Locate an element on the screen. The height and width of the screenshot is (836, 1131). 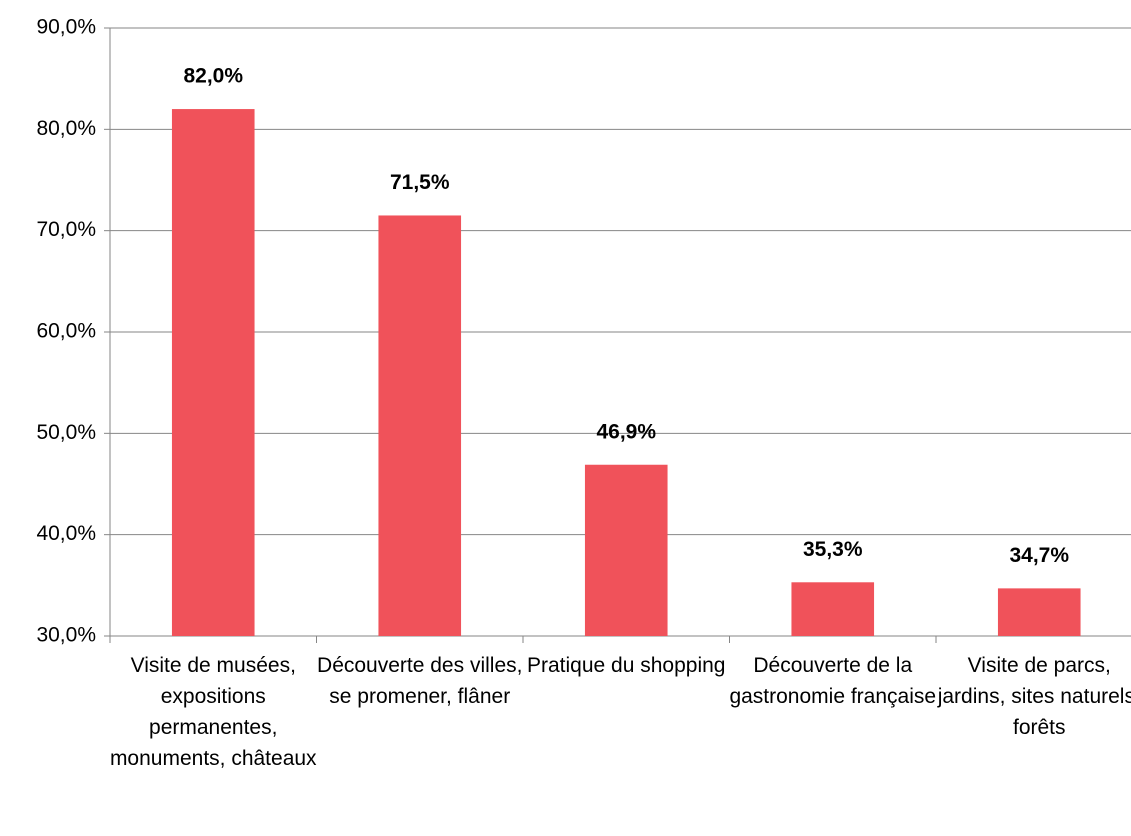
value-label: 71,5% is located at coordinates (420, 182).